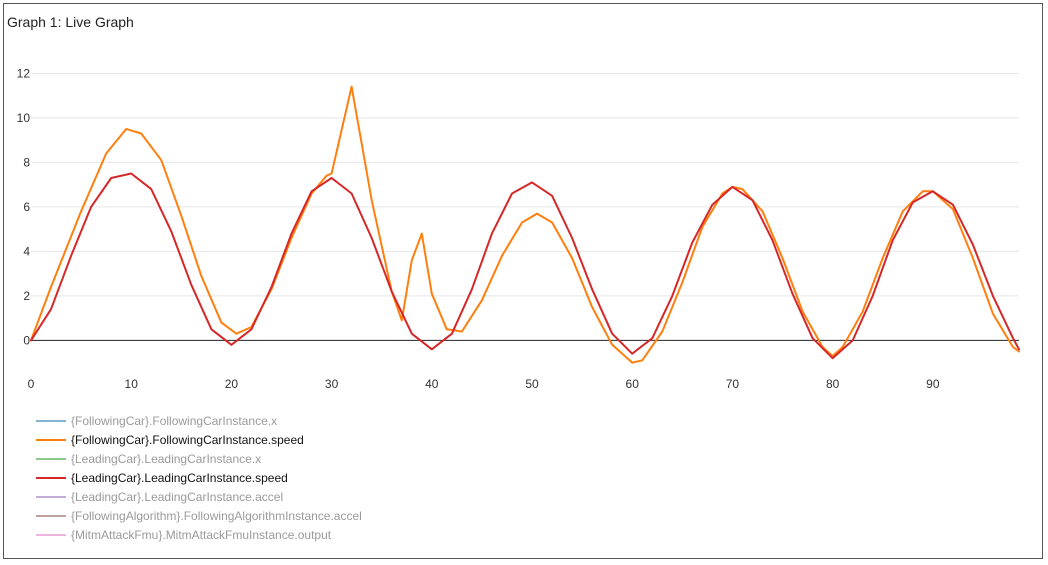  What do you see at coordinates (232, 384) in the screenshot?
I see `x-tick-label: 20` at bounding box center [232, 384].